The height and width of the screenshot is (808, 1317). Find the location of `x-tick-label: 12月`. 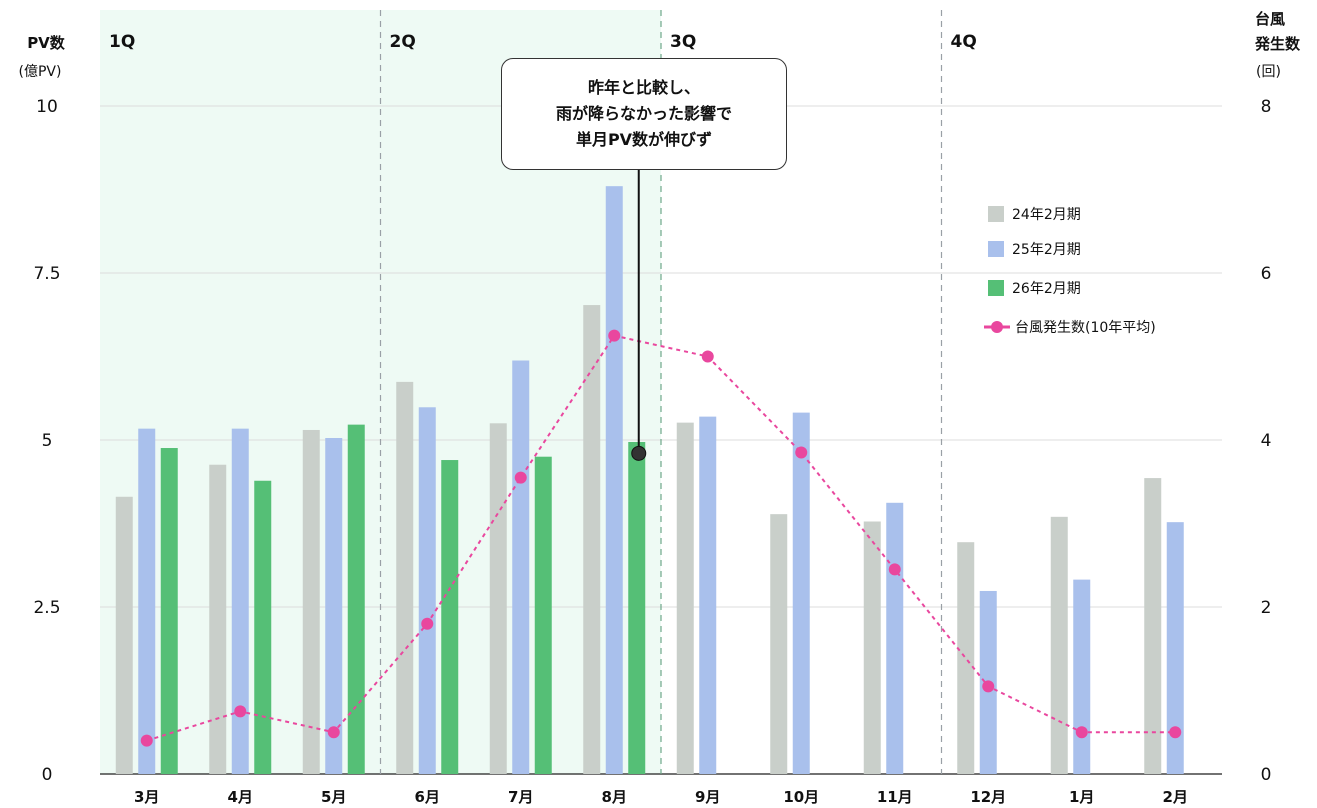

x-tick-label: 12月 is located at coordinates (988, 797).